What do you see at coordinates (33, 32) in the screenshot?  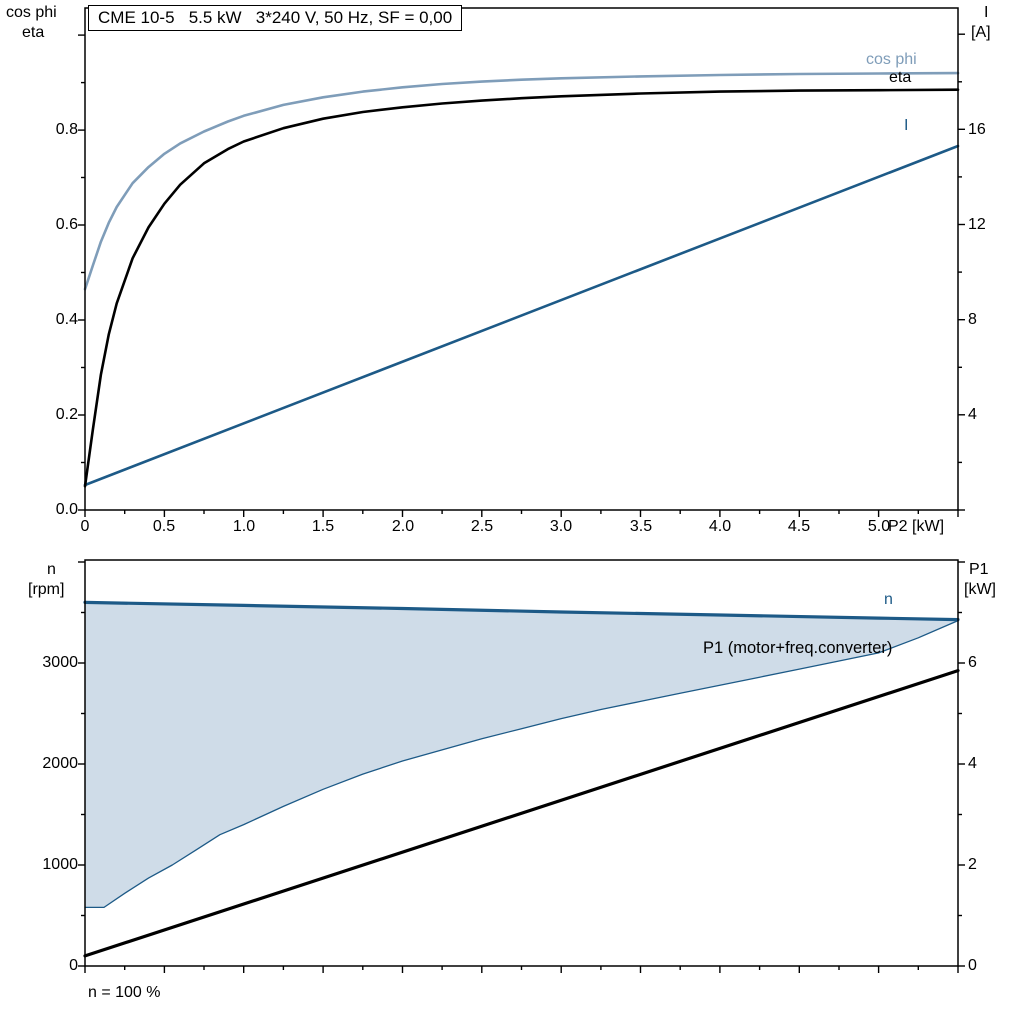 I see `top-left-axis-title-eta: eta` at bounding box center [33, 32].